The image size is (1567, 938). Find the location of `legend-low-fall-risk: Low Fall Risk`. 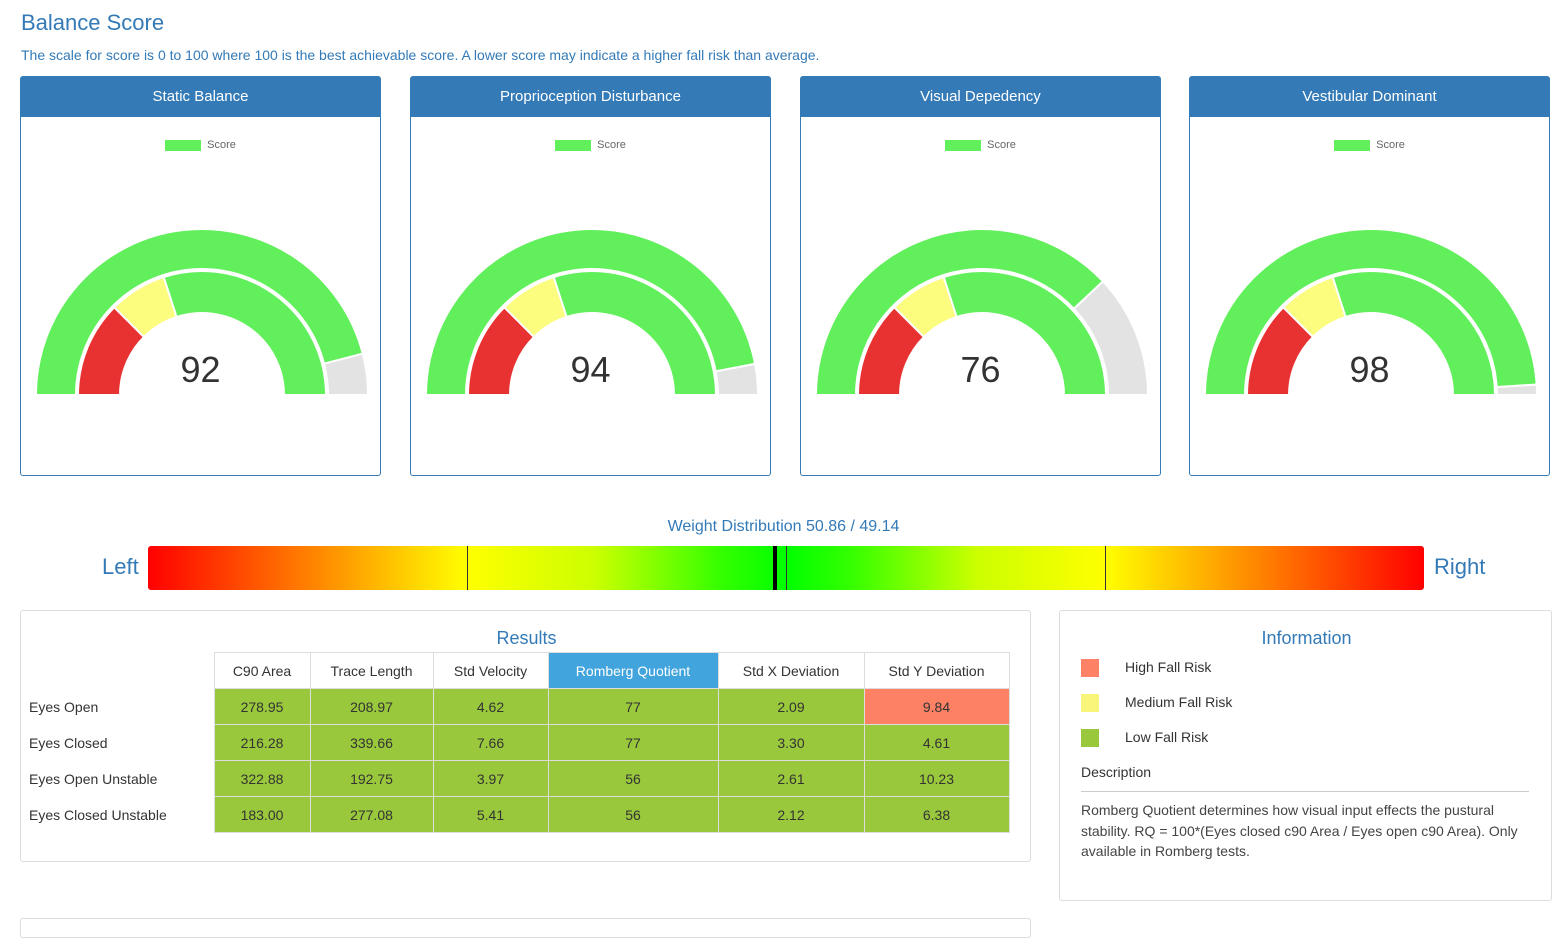

legend-low-fall-risk: Low Fall Risk is located at coordinates (1145, 738).